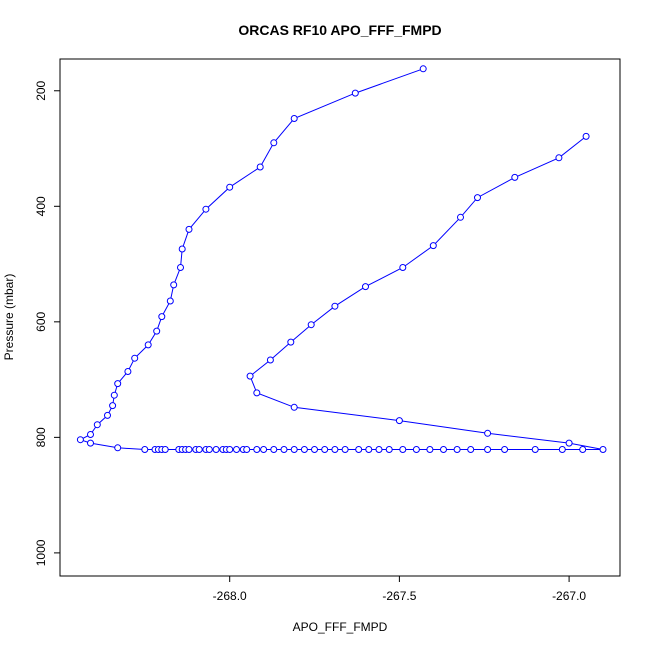 The width and height of the screenshot is (650, 650). Describe the element at coordinates (339, 30) in the screenshot. I see `chart-title: ORCAS RF10 APO_FFF_FMPD` at that location.